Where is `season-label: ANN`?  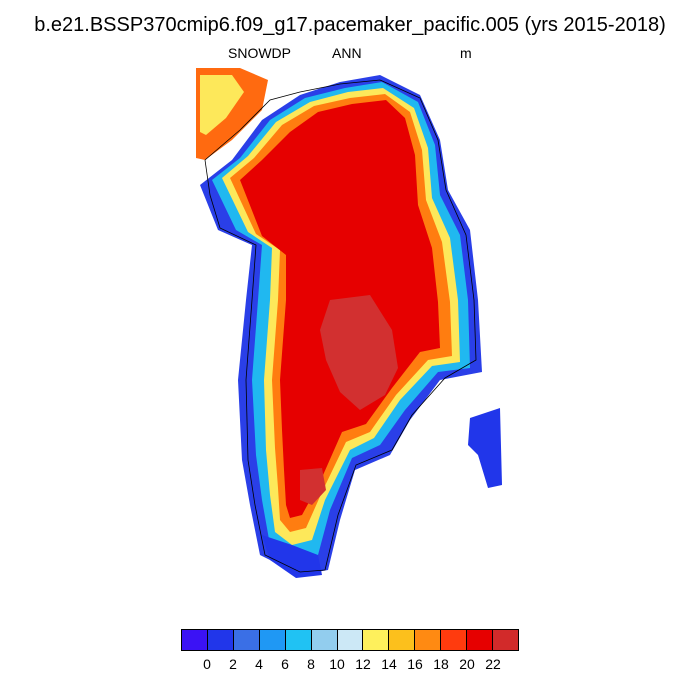
season-label: ANN is located at coordinates (347, 53).